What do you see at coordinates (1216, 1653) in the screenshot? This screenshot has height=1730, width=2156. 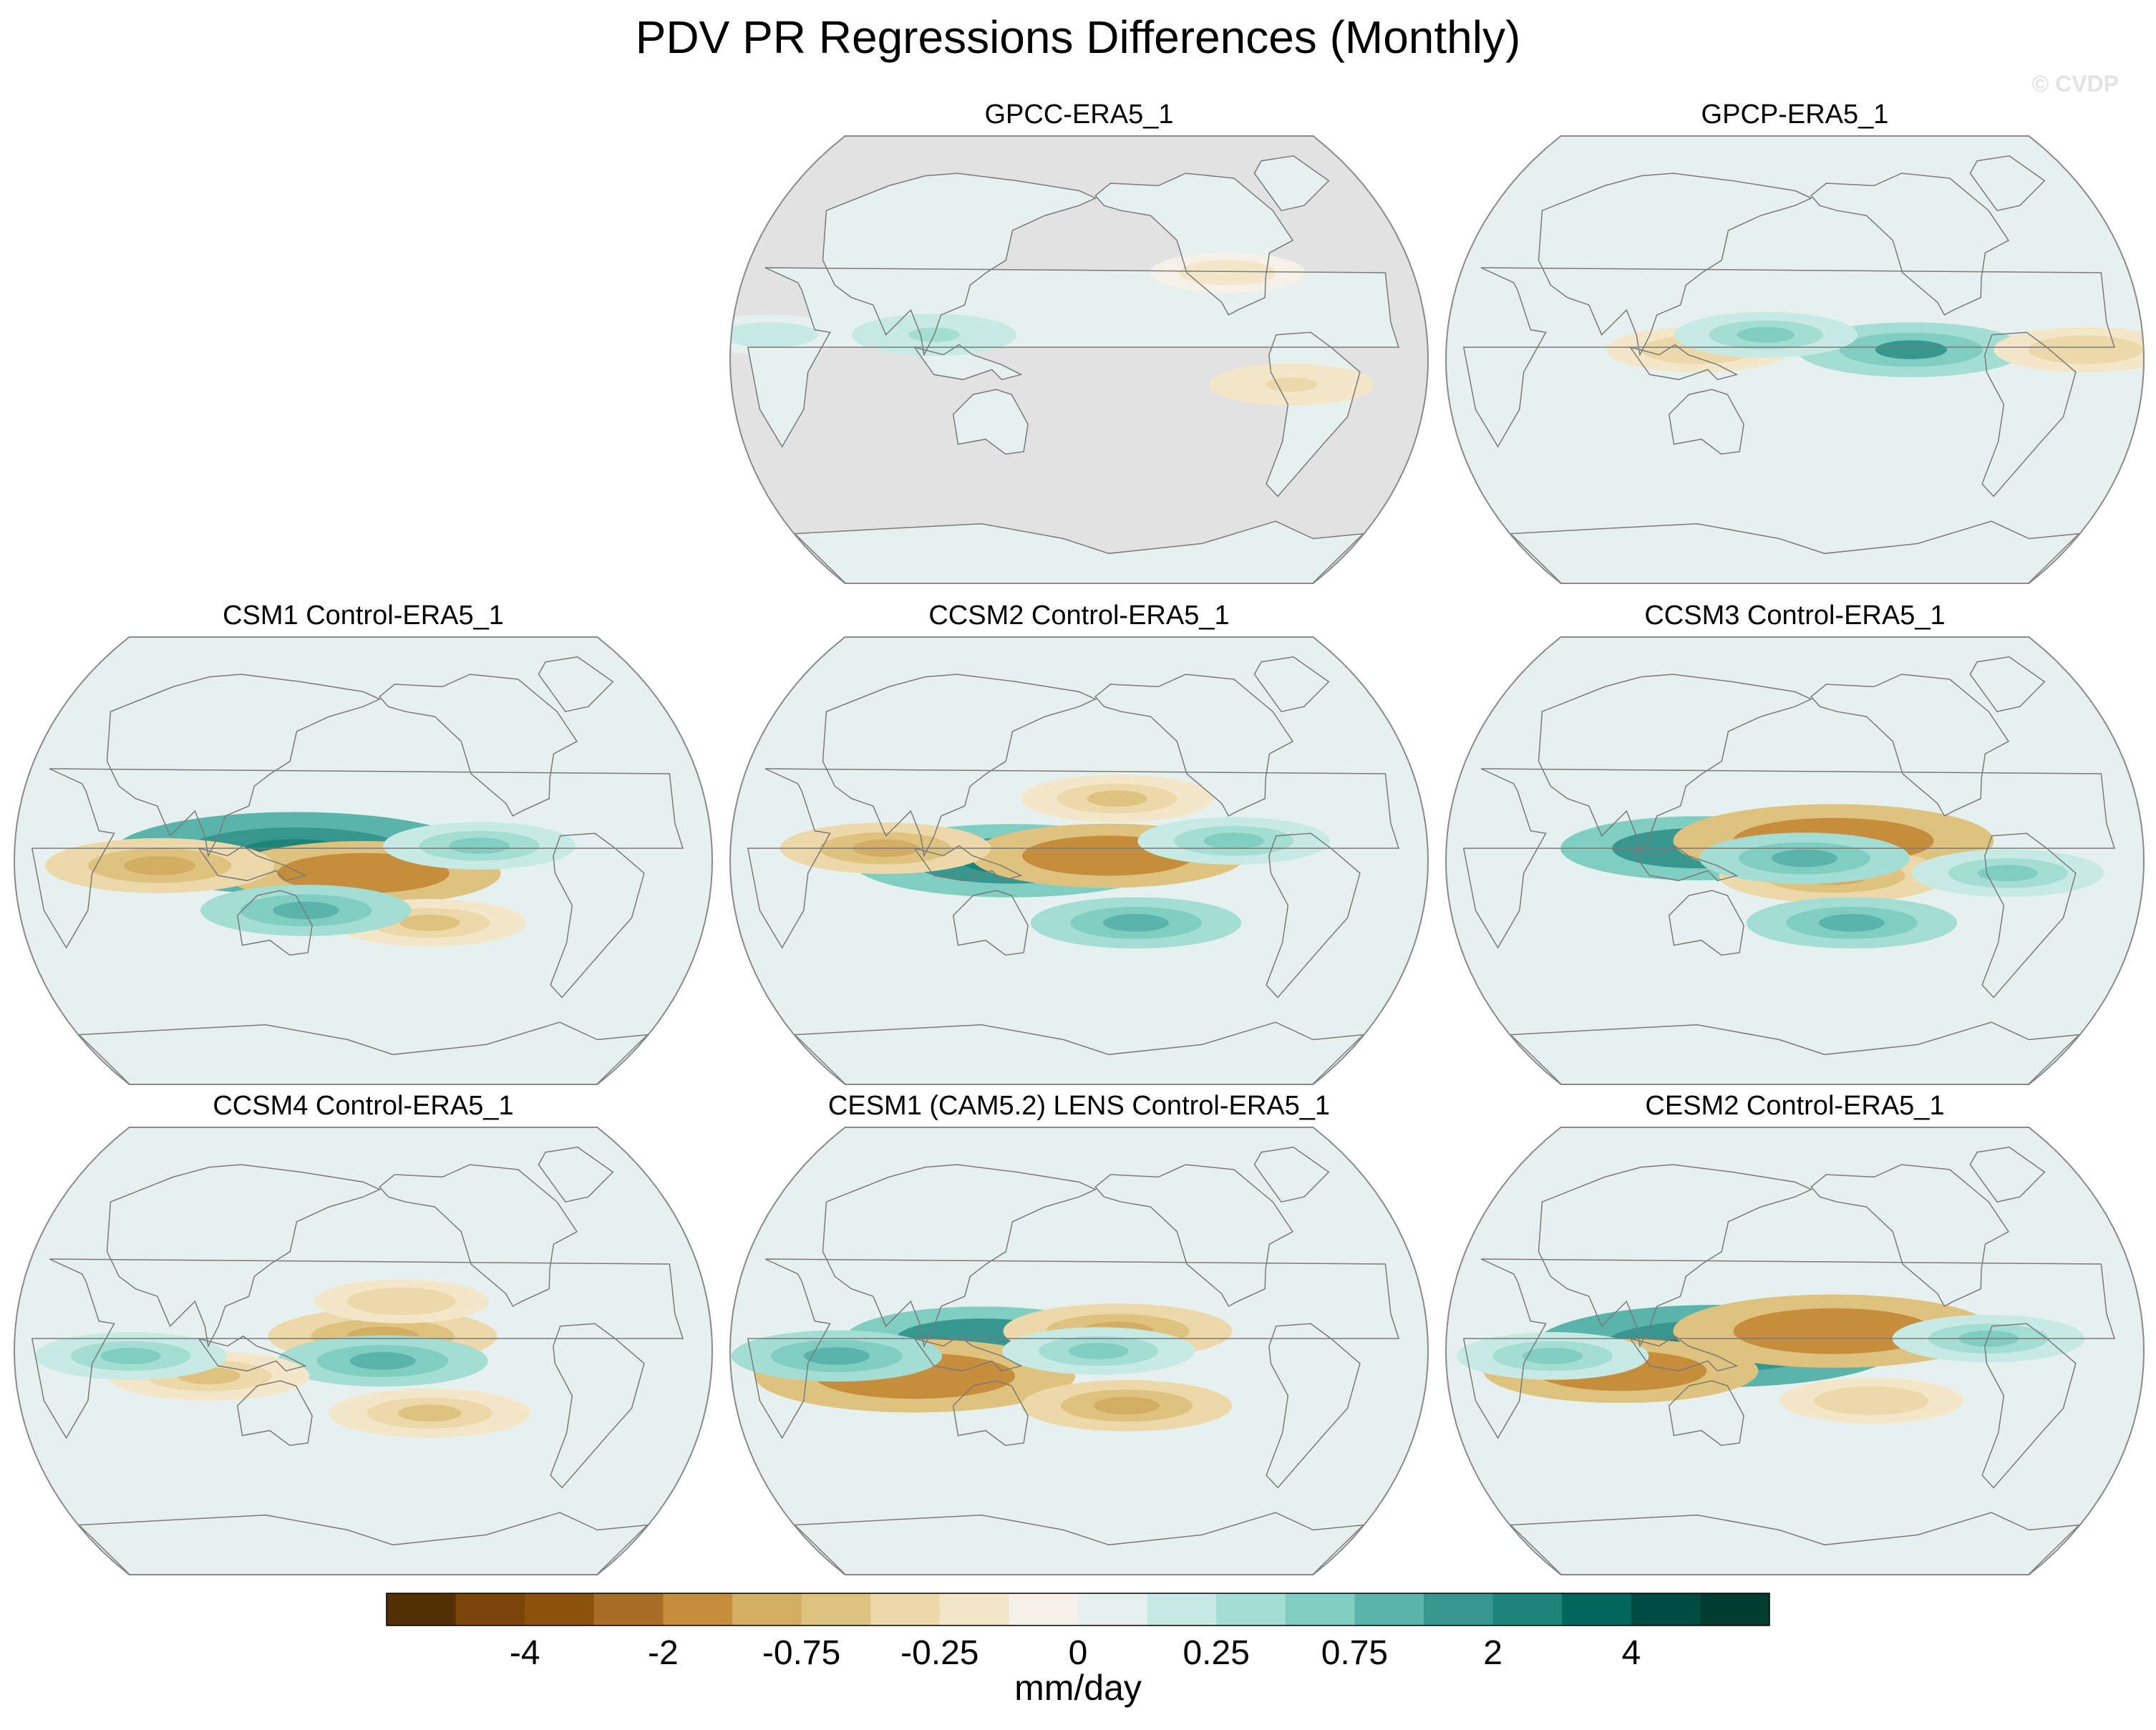 I see `colorbar-tick-label: 0.25` at bounding box center [1216, 1653].